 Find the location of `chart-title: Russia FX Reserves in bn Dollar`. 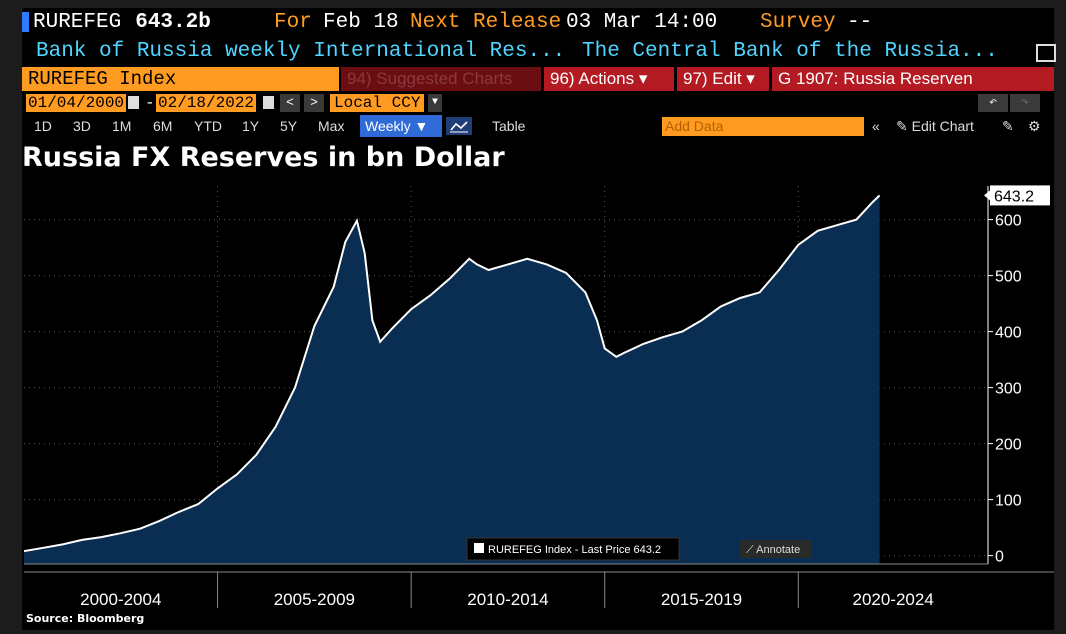

chart-title: Russia FX Reserves in bn Dollar is located at coordinates (263, 157).